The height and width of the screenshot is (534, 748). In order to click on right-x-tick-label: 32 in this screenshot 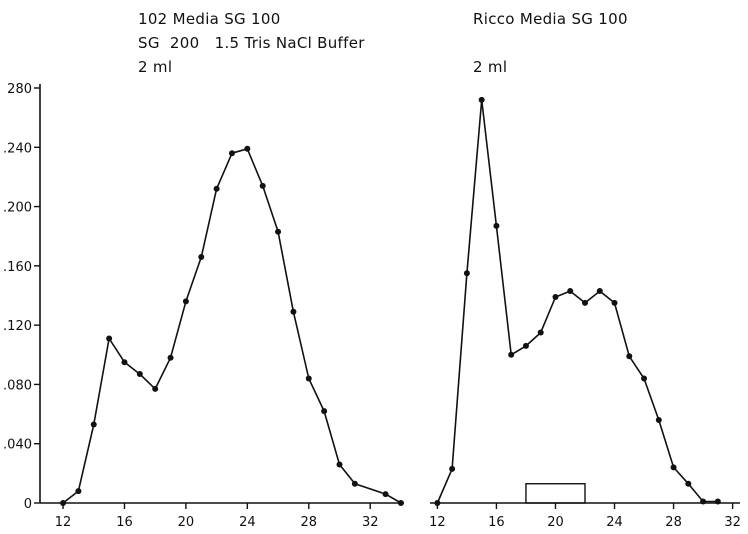, I will do `click(732, 522)`.